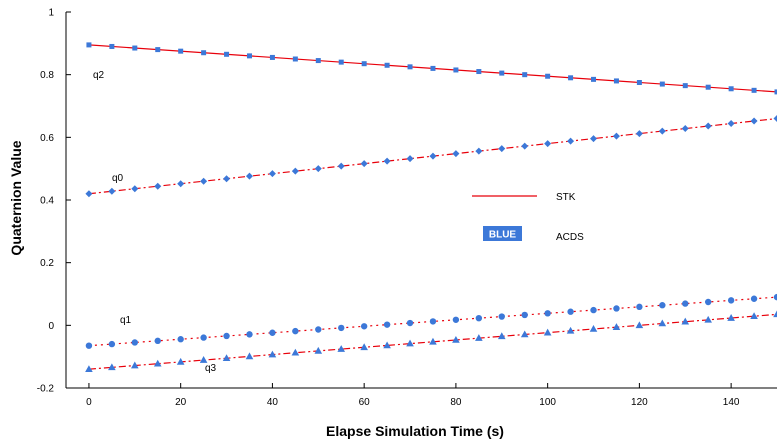 The width and height of the screenshot is (777, 444). I want to click on y-tick-label: -0.2, so click(46, 389).